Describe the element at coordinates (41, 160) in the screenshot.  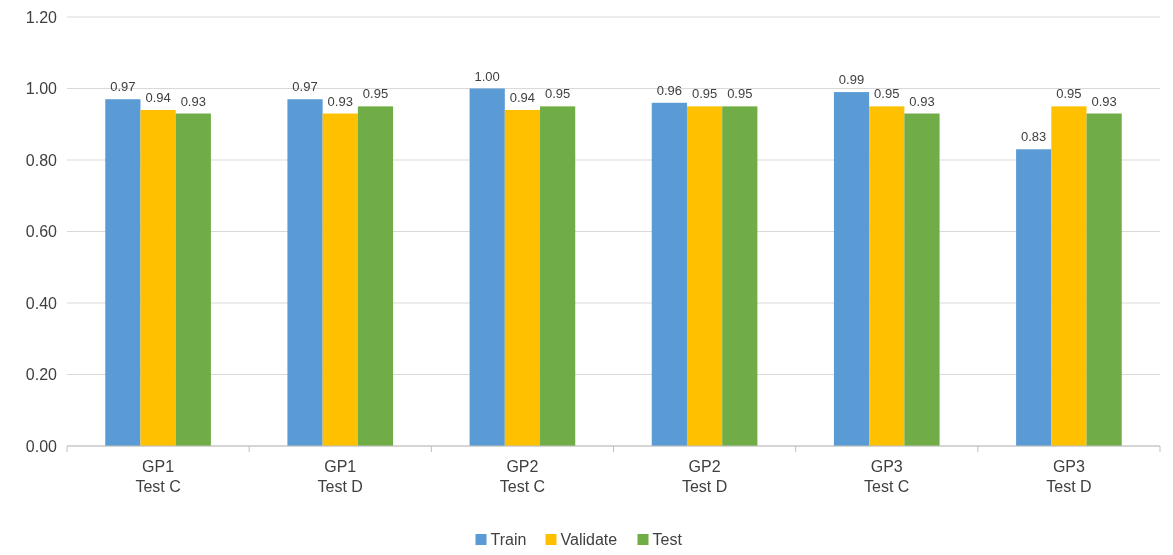
I see `y-tick-label: 0.80` at that location.